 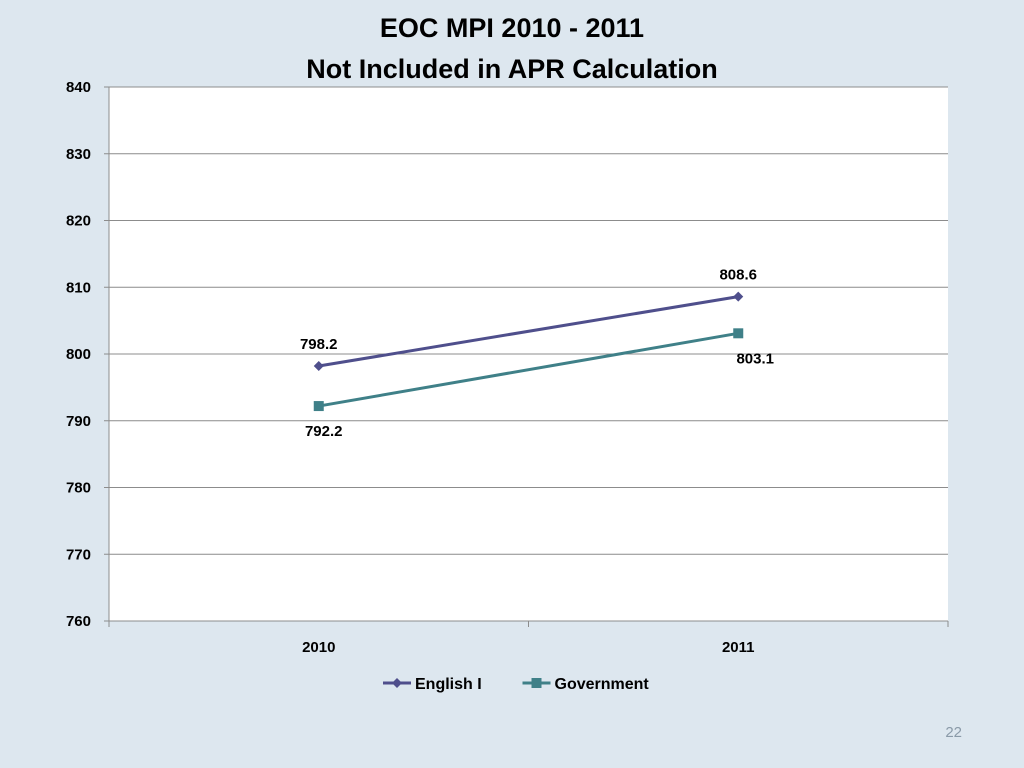 I want to click on y-tick-label: 810, so click(x=78, y=287).